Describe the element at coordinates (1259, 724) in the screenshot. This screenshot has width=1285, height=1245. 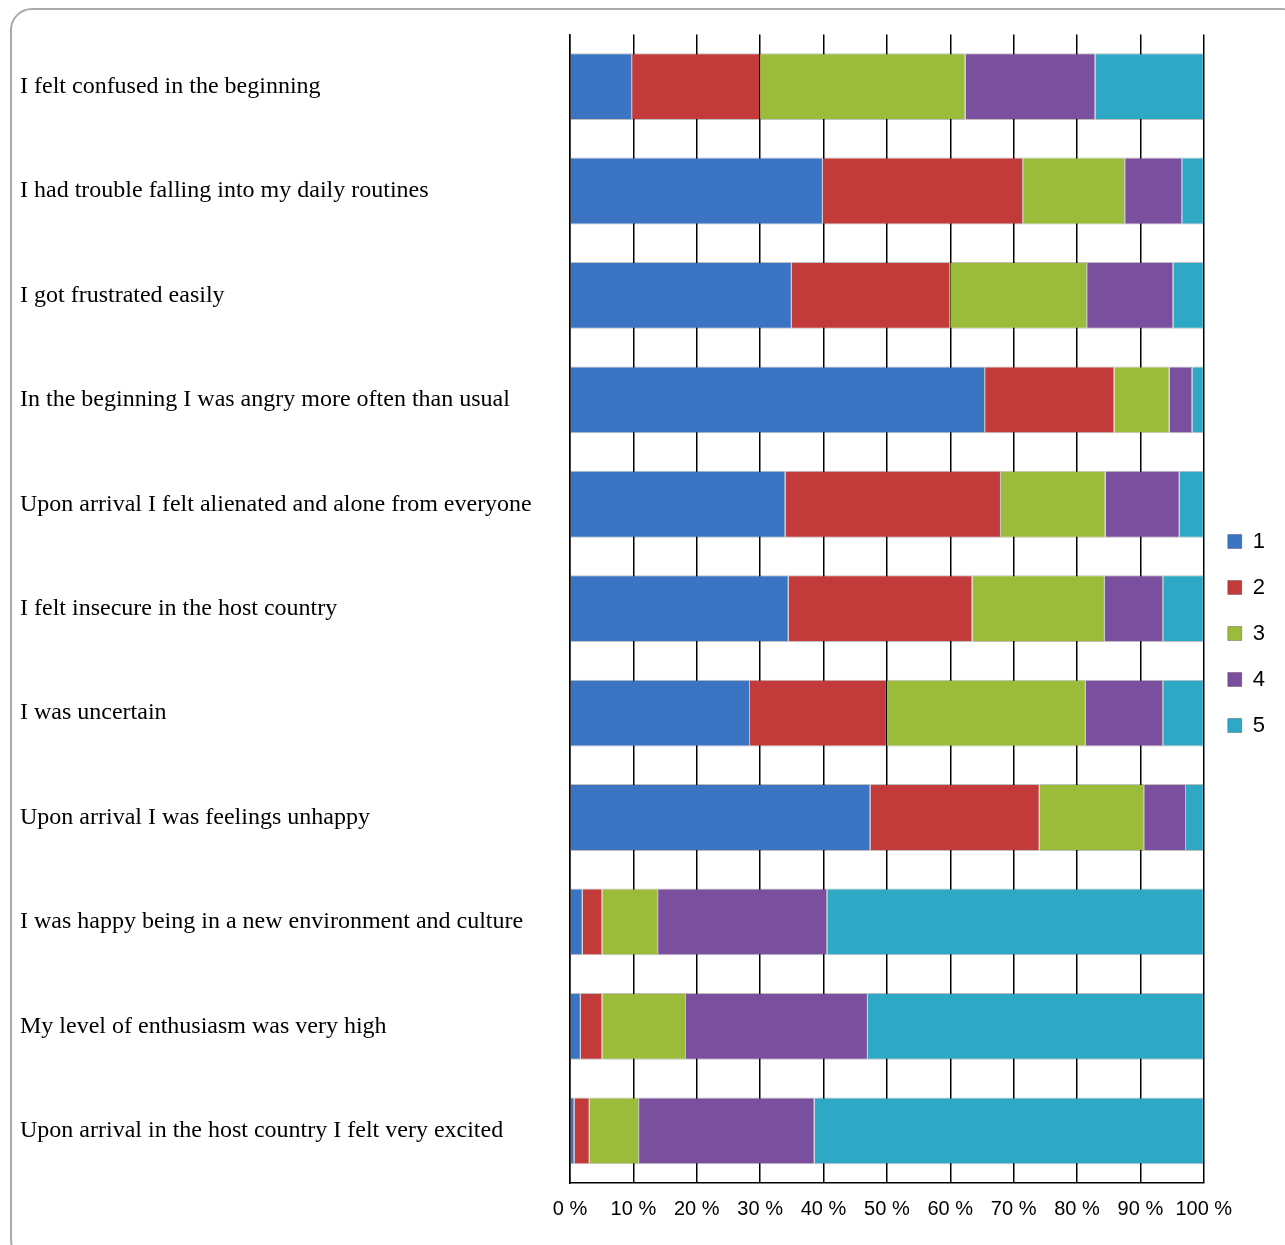
I see `legend-label: 5` at that location.